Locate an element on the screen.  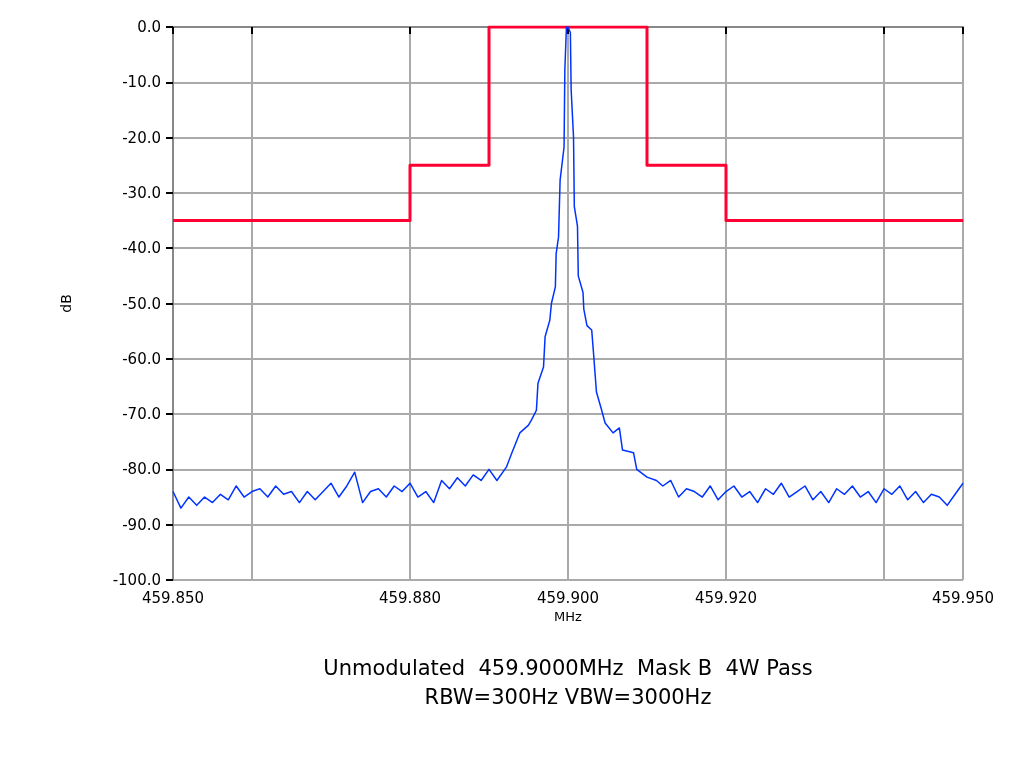
x-tick-label: 459.920 is located at coordinates (726, 597).